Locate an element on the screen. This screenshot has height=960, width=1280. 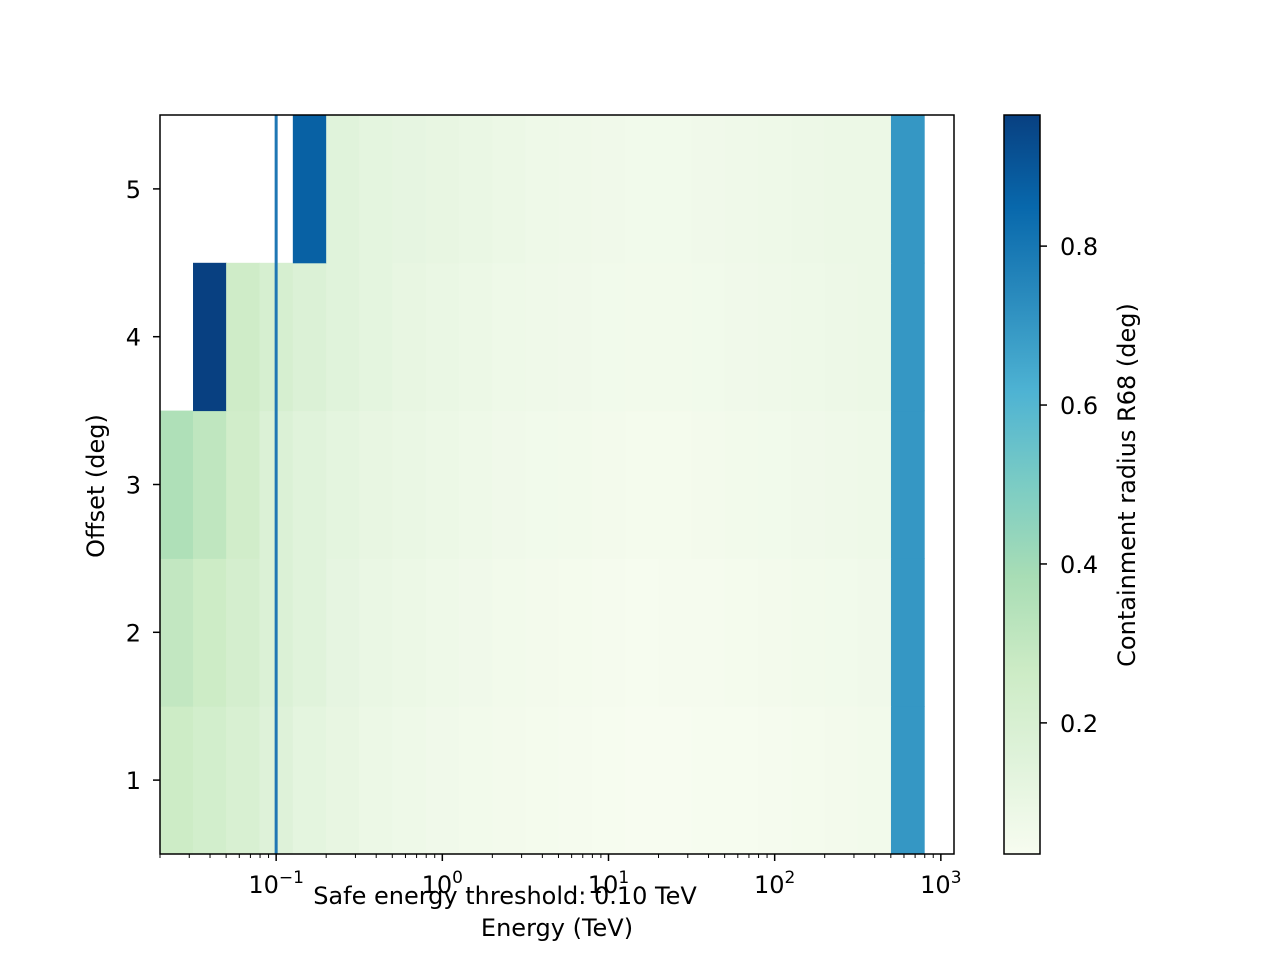
colorbar-tick-label: 0.4 is located at coordinates (1079, 565).